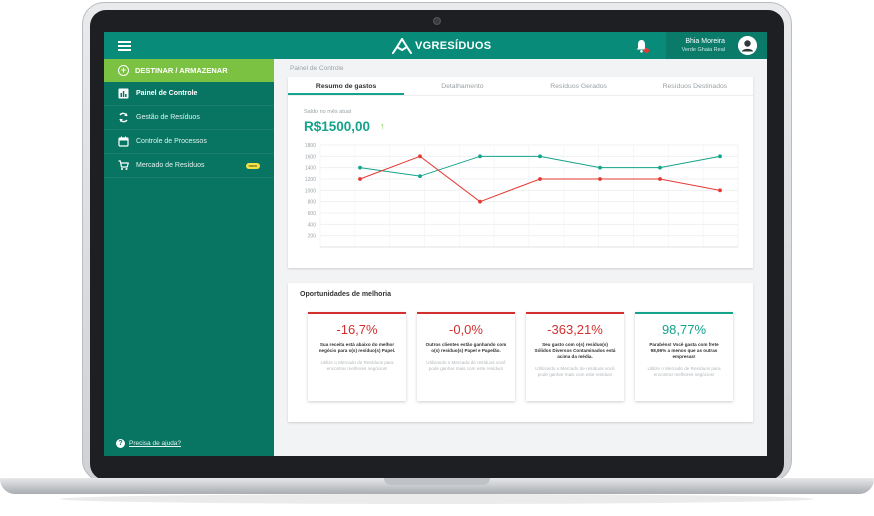 Image resolution: width=874 pixels, height=516 pixels. What do you see at coordinates (522, 195) in the screenshot?
I see `spending-line-chart: 1800 1600 1400 1200 1000 800 600 400 200` at bounding box center [522, 195].